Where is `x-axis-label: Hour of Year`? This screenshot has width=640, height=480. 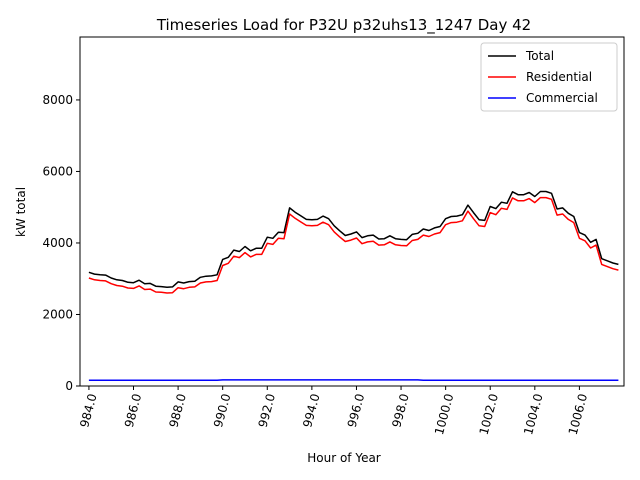 x-axis-label: Hour of Year is located at coordinates (344, 458).